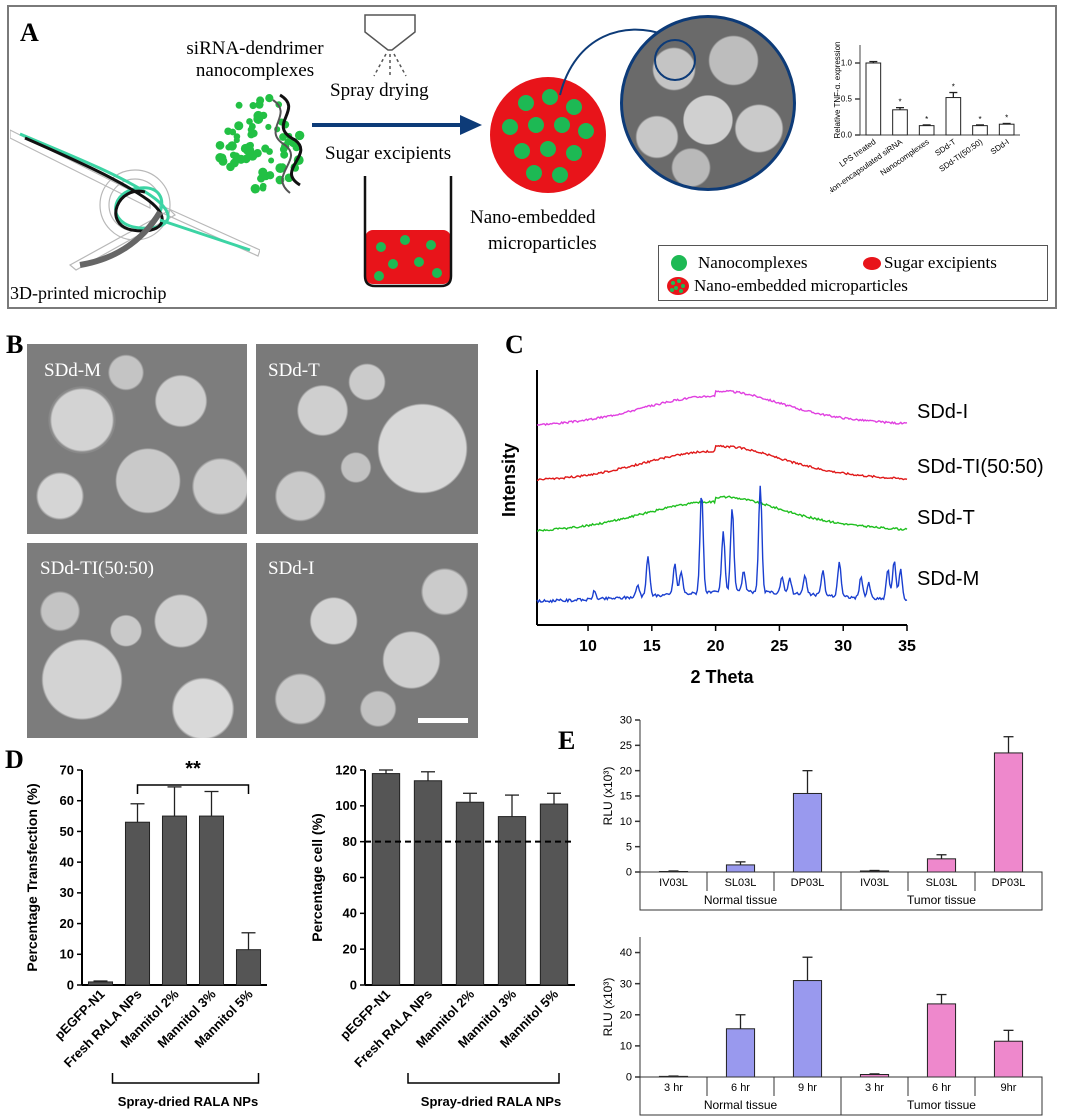 The image size is (1065, 1120). I want to click on series-line, so click(722, 544).